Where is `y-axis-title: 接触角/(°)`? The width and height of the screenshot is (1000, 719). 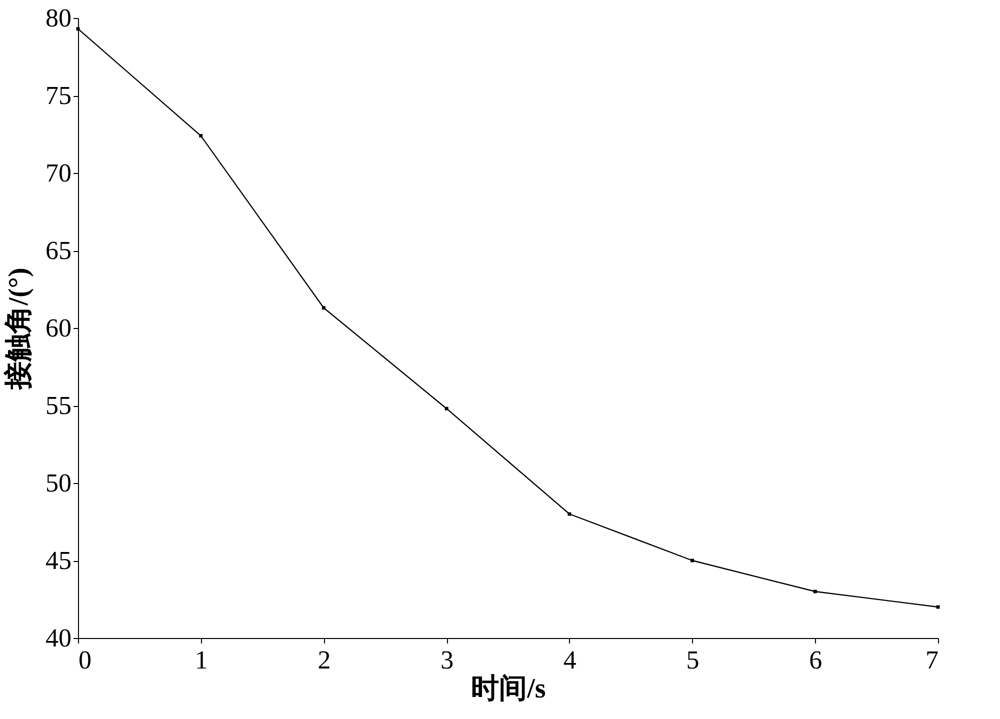 y-axis-title: 接触角/(°) is located at coordinates (18, 329).